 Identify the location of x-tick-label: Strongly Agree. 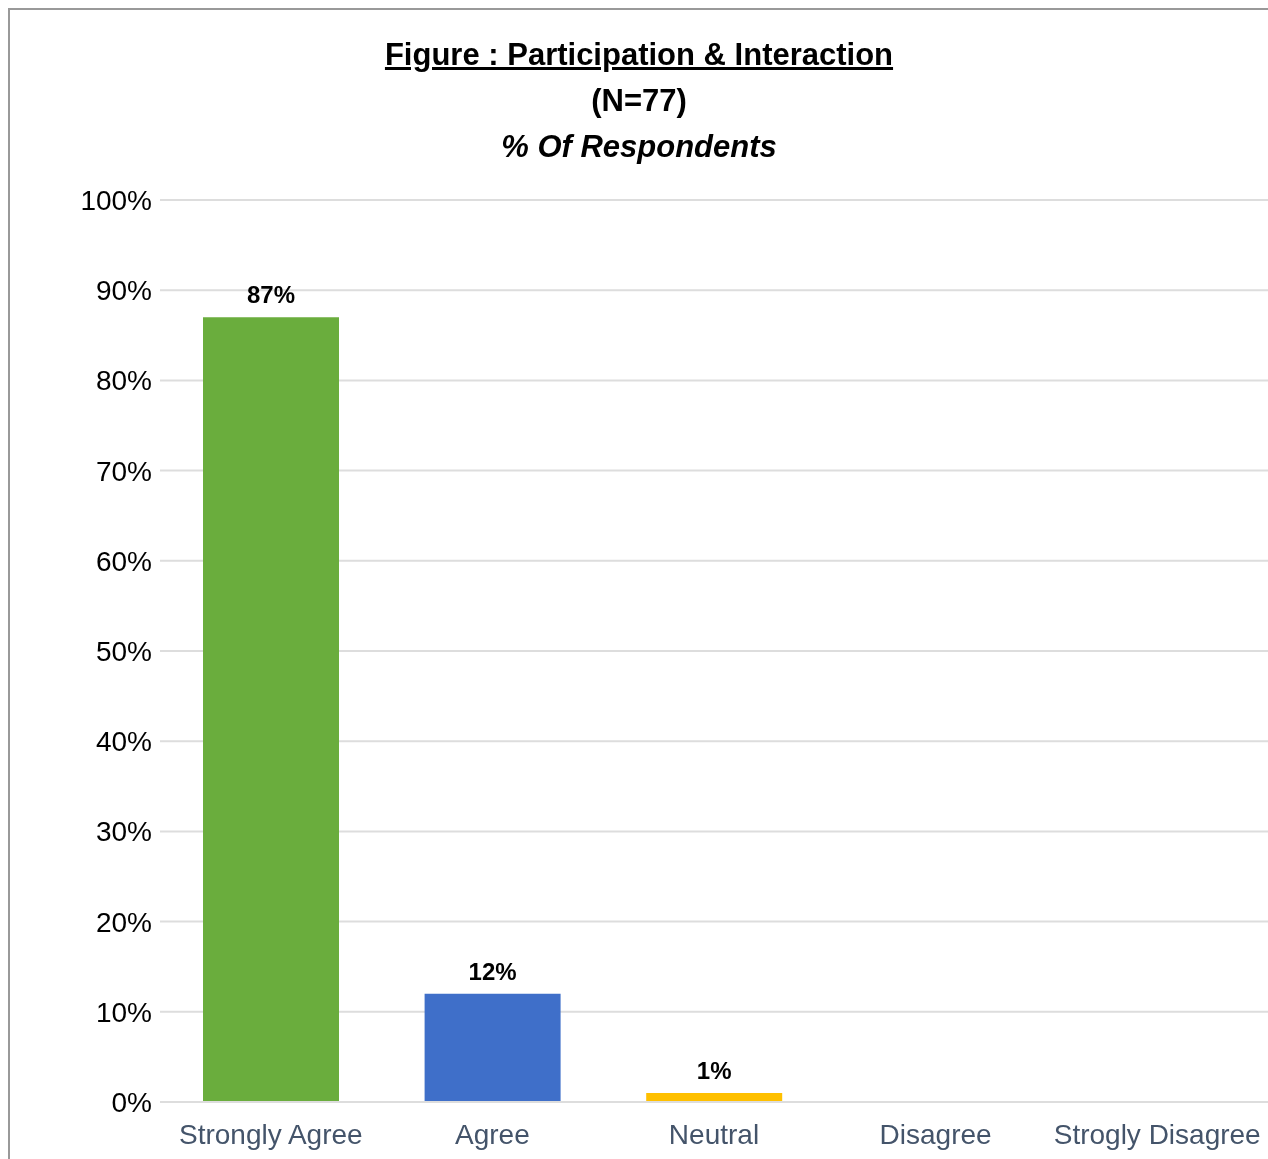
(270, 1134).